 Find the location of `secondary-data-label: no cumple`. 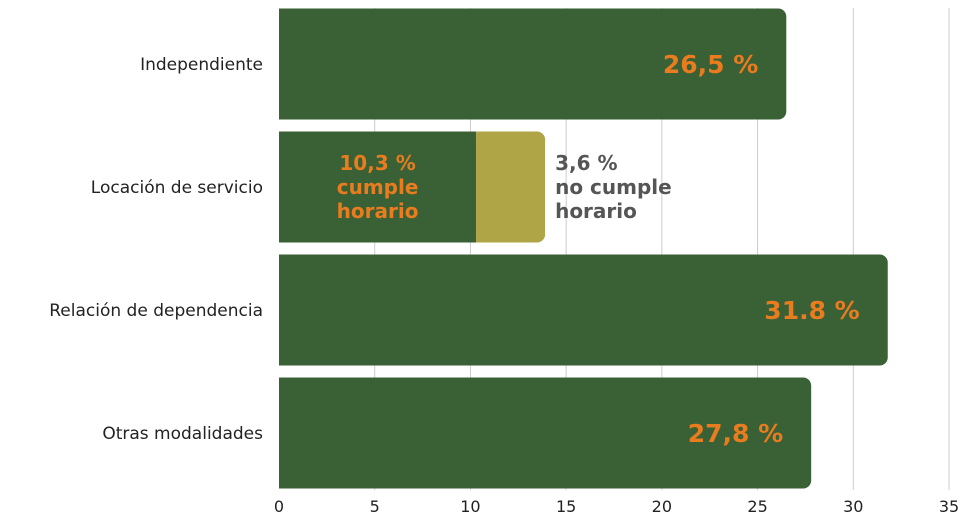

secondary-data-label: no cumple is located at coordinates (613, 187).